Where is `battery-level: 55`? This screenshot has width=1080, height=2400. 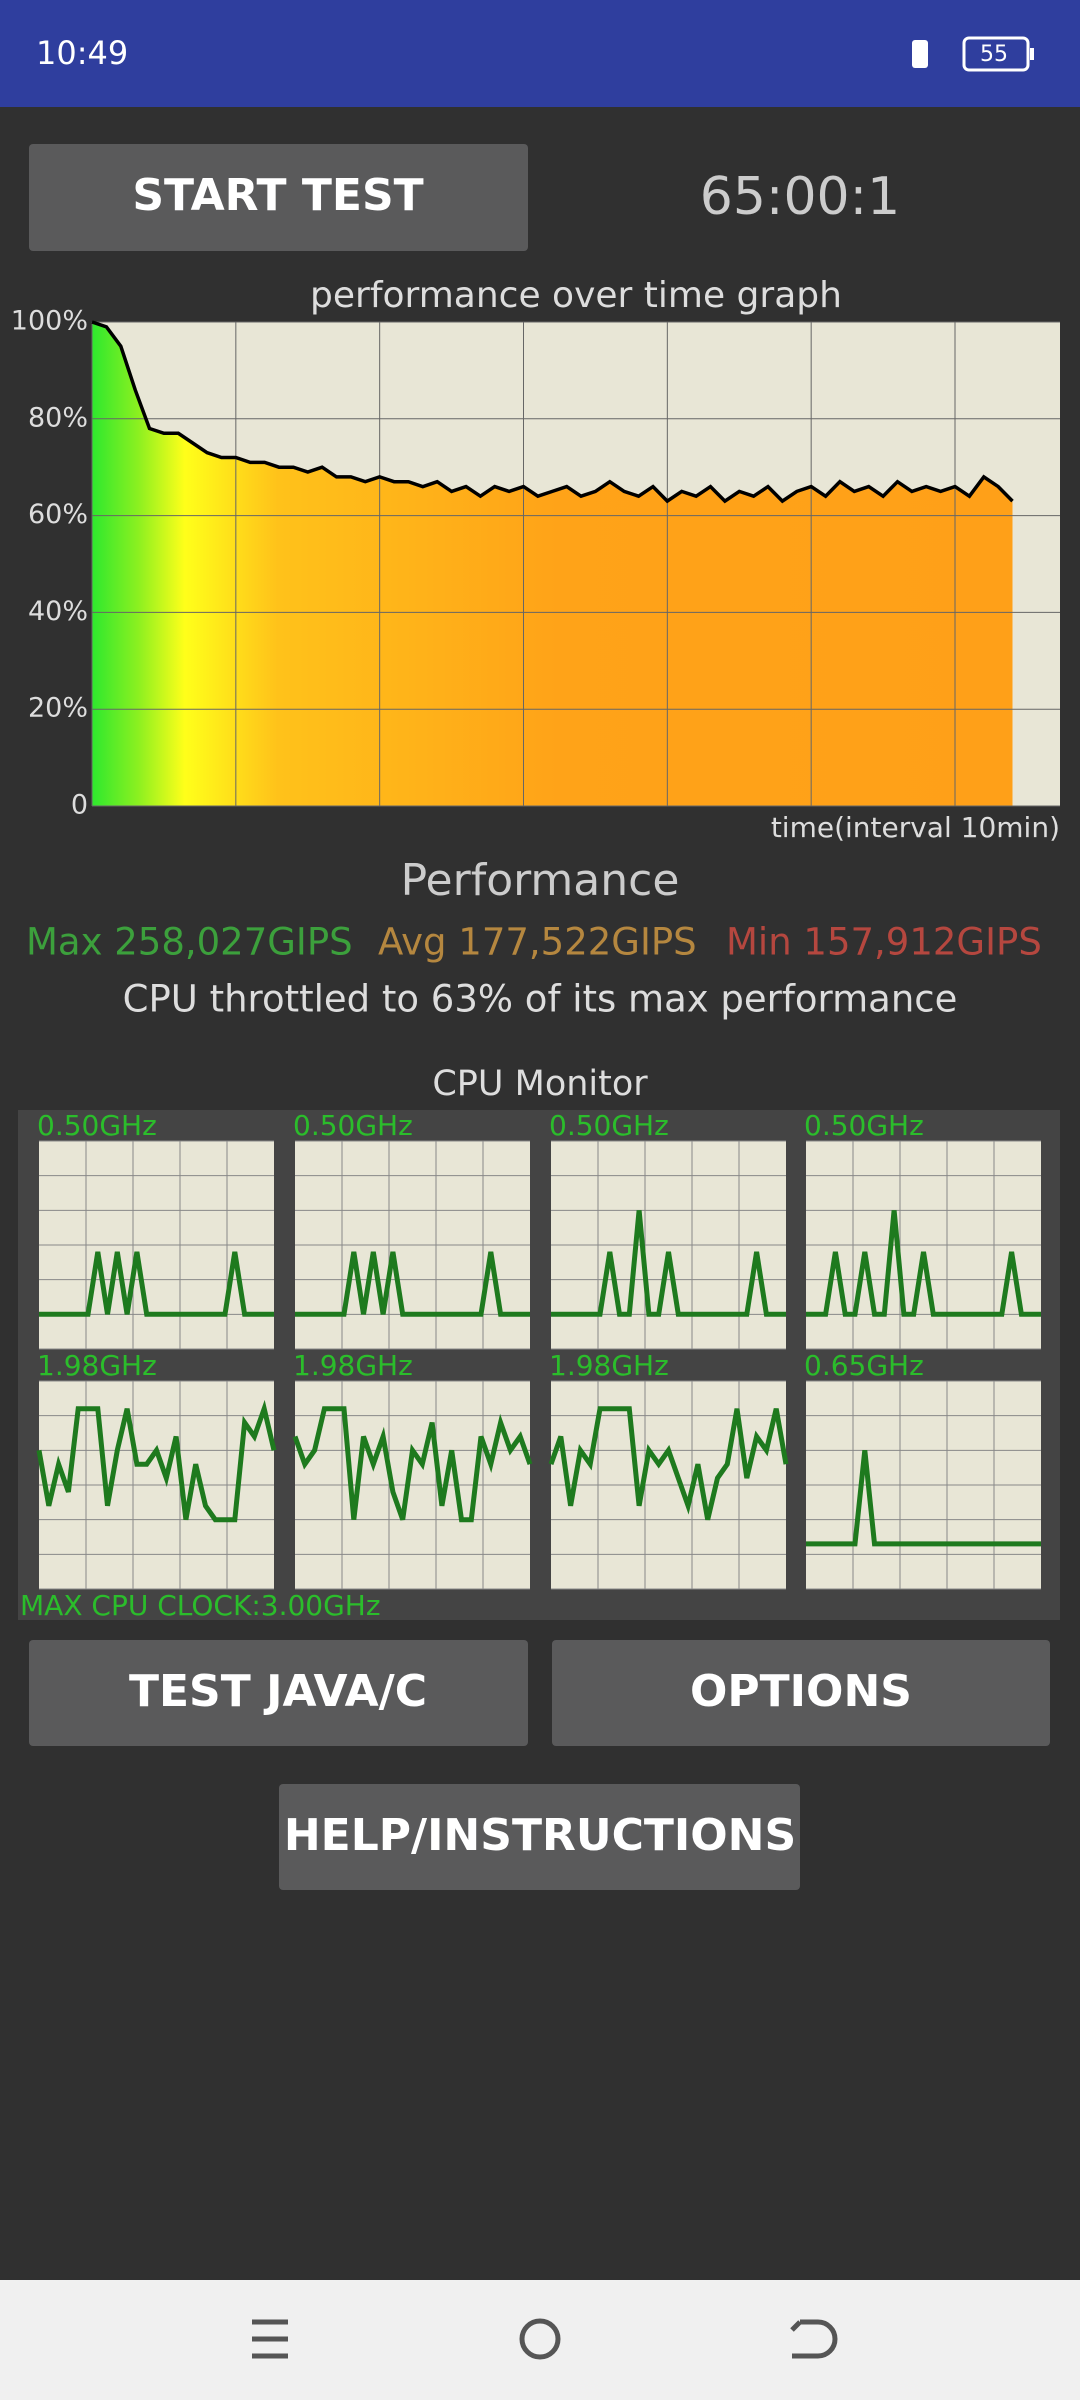 battery-level: 55 is located at coordinates (994, 54).